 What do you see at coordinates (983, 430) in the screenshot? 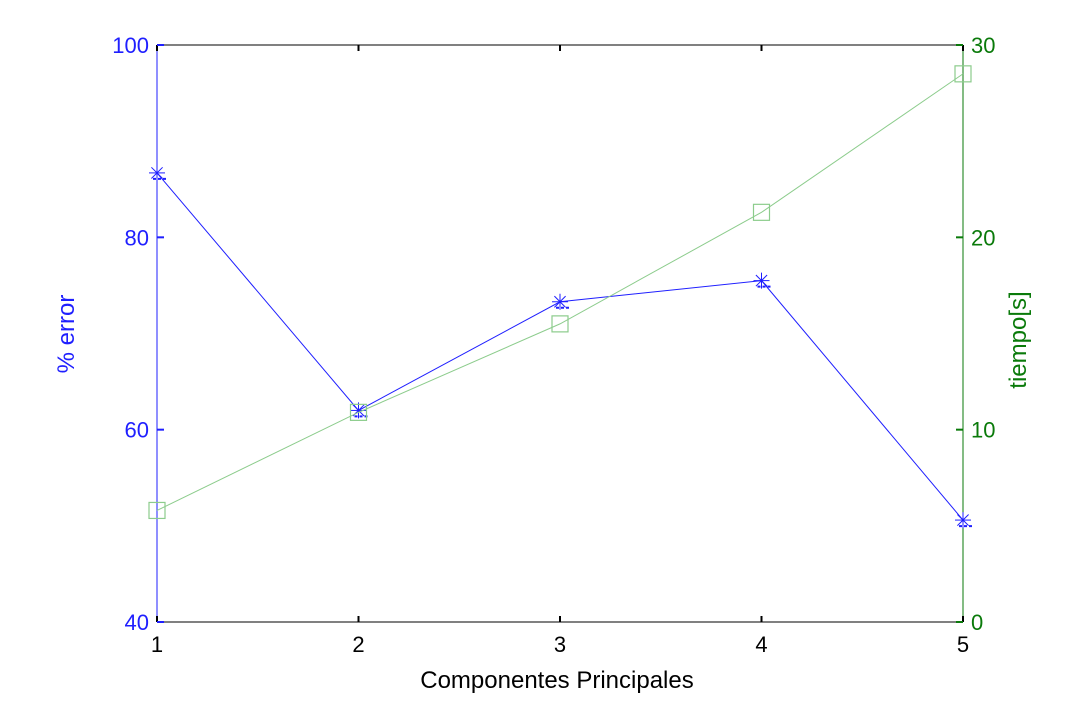
I see `y-right-tick-label: 10` at bounding box center [983, 430].